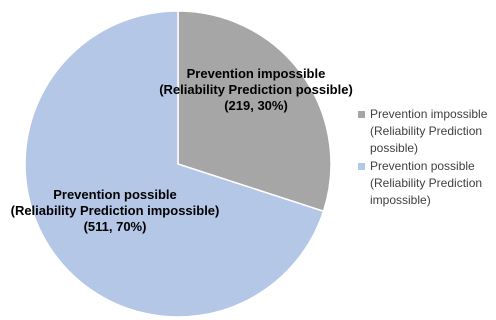 The image size is (496, 320). Describe the element at coordinates (115, 226) in the screenshot. I see `data-label-value: (511, 70%)` at that location.